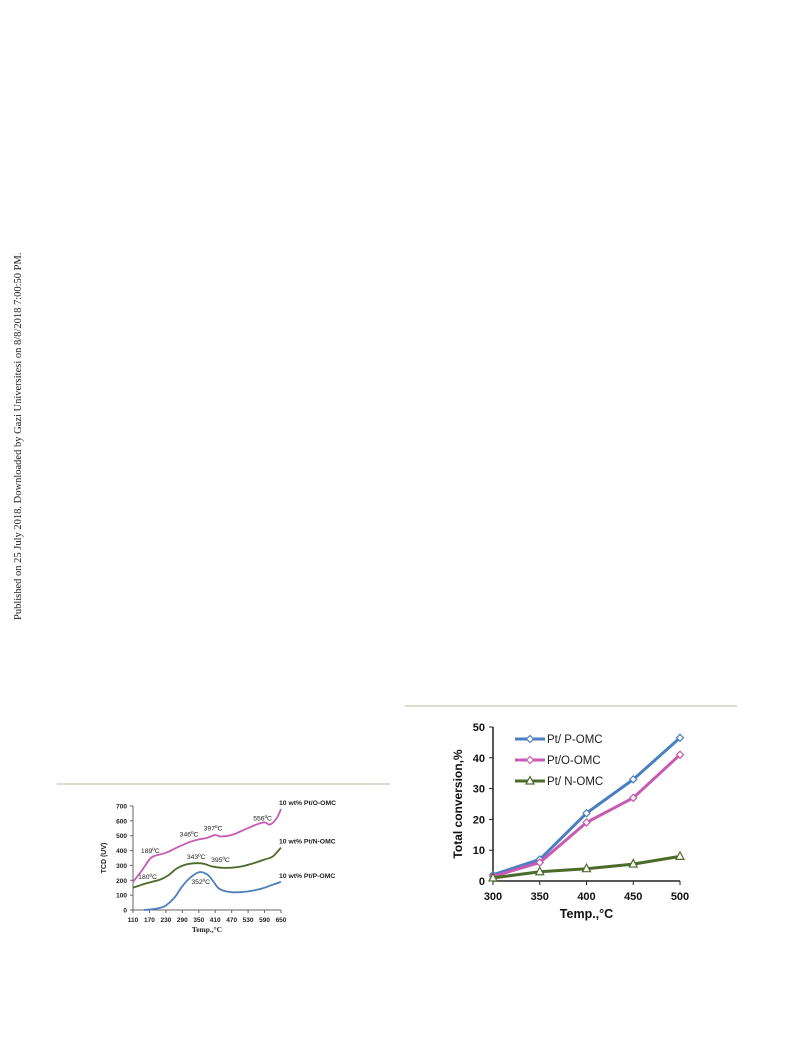 This screenshot has height=1039, width=793. What do you see at coordinates (680, 897) in the screenshot?
I see `x-tick-label: 500` at bounding box center [680, 897].